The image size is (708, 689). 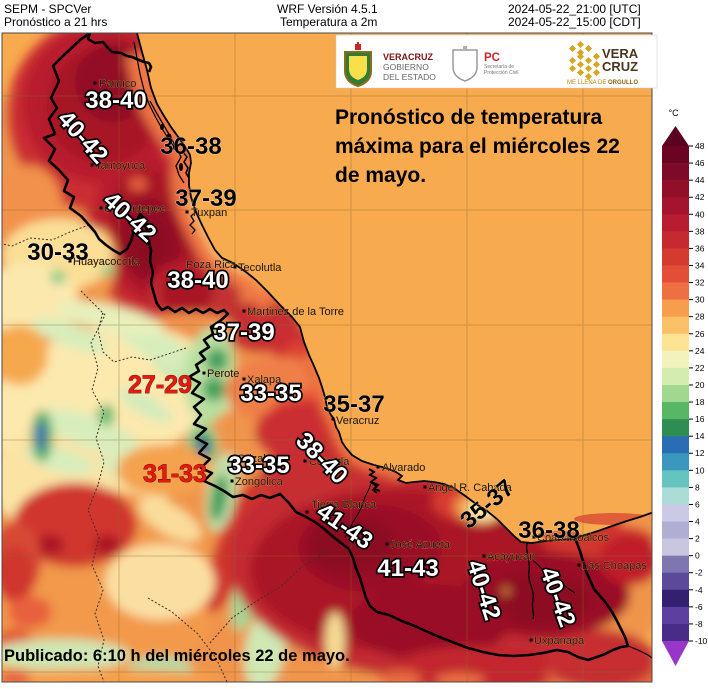 What do you see at coordinates (699, 624) in the screenshot?
I see `svg-text: -8` at bounding box center [699, 624].